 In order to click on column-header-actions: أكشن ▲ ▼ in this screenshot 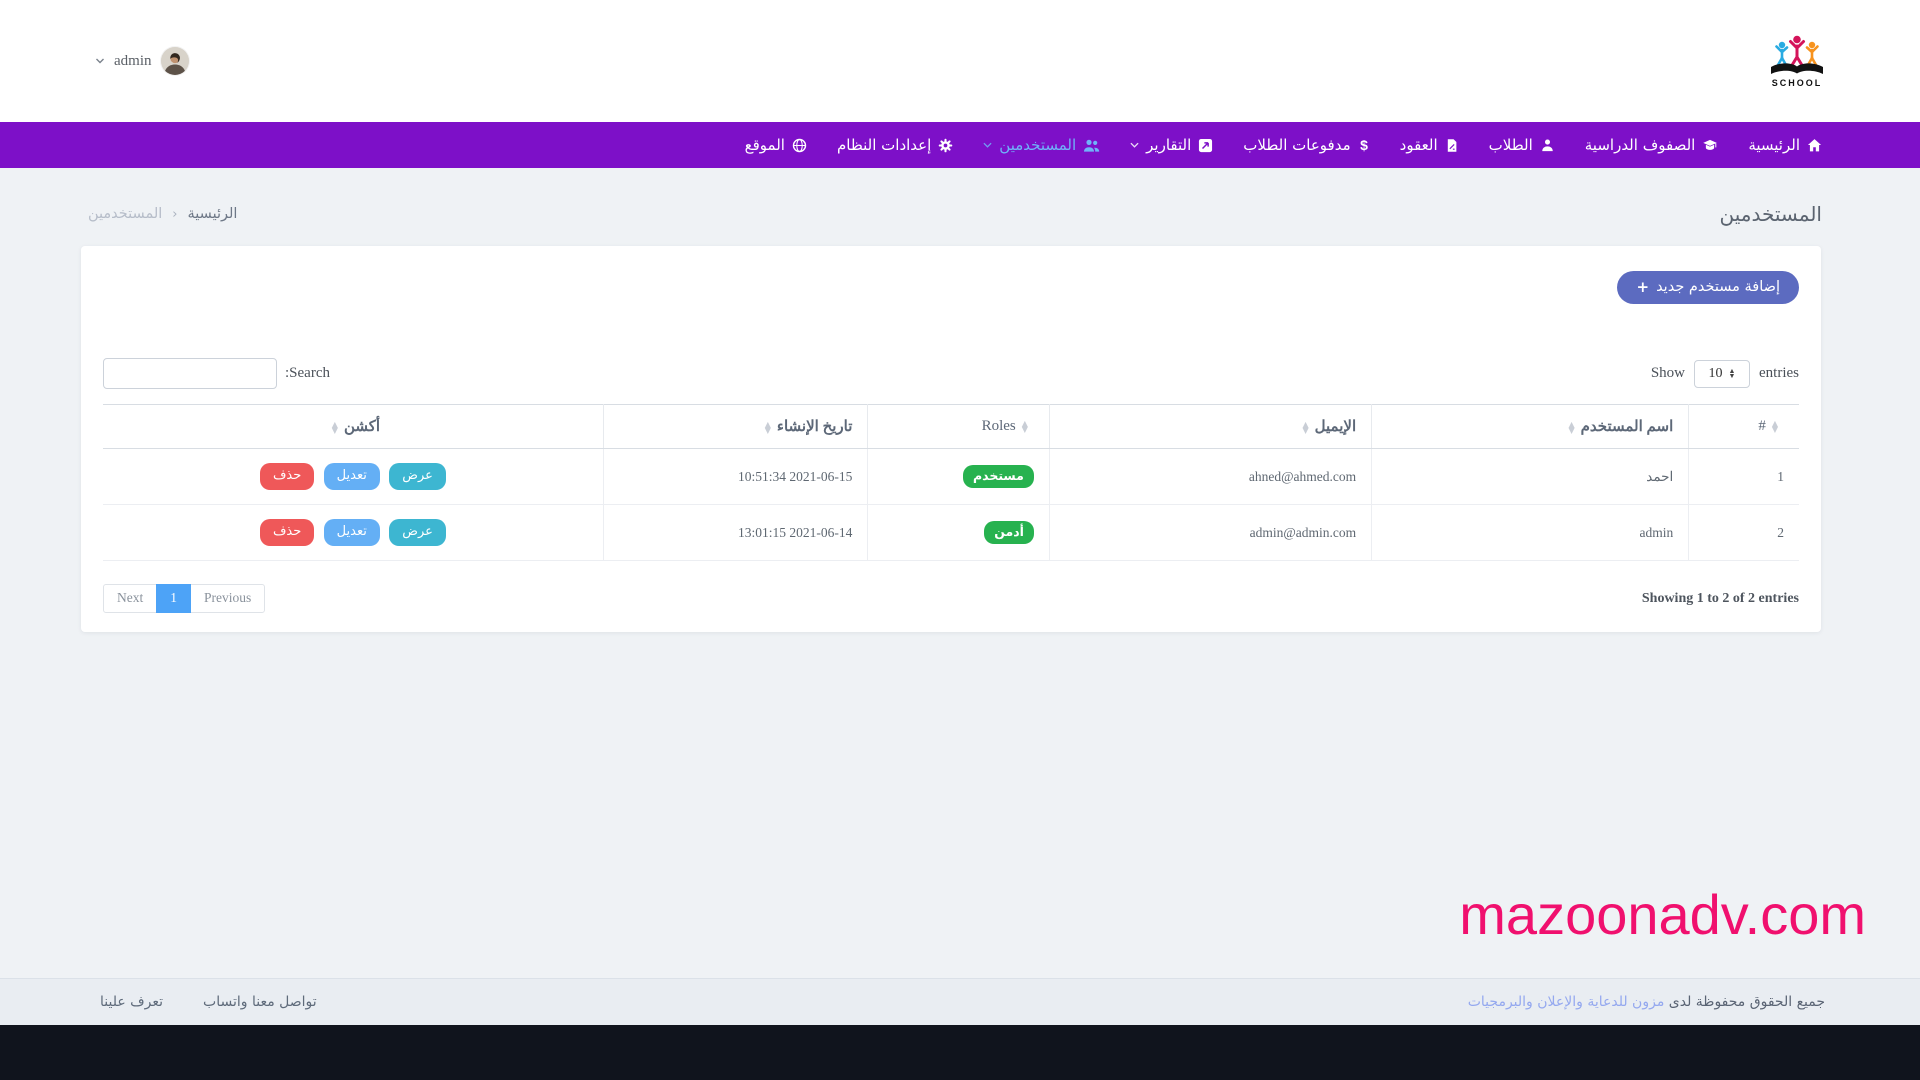, I will do `click(353, 426)`.